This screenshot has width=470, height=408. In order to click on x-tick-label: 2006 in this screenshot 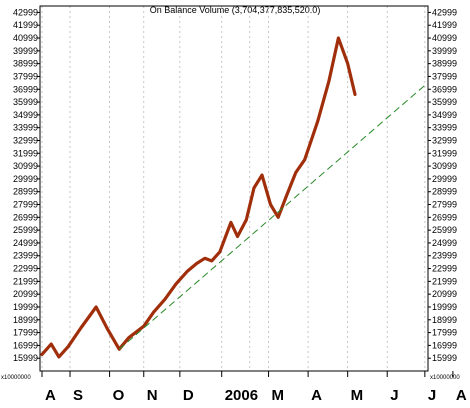, I will do `click(241, 395)`.